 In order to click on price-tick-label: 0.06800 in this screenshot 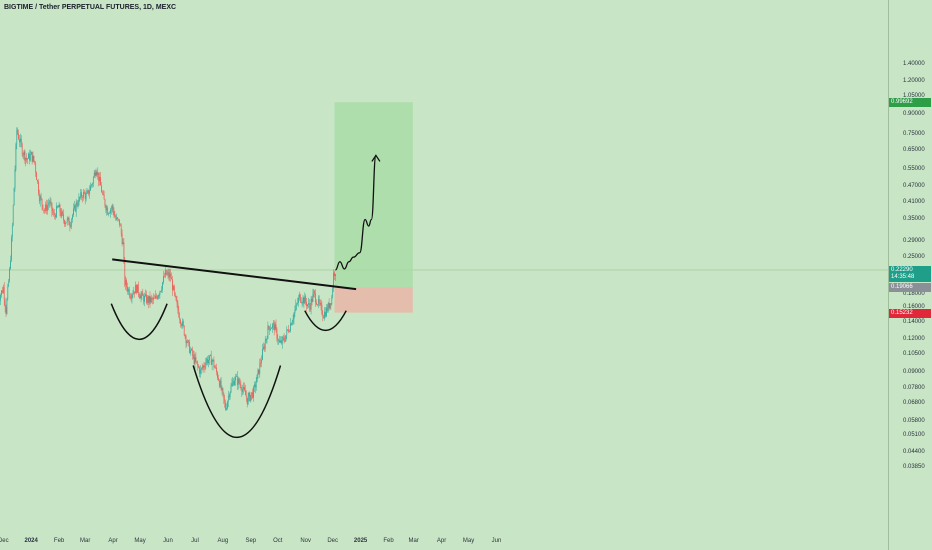, I will do `click(914, 402)`.